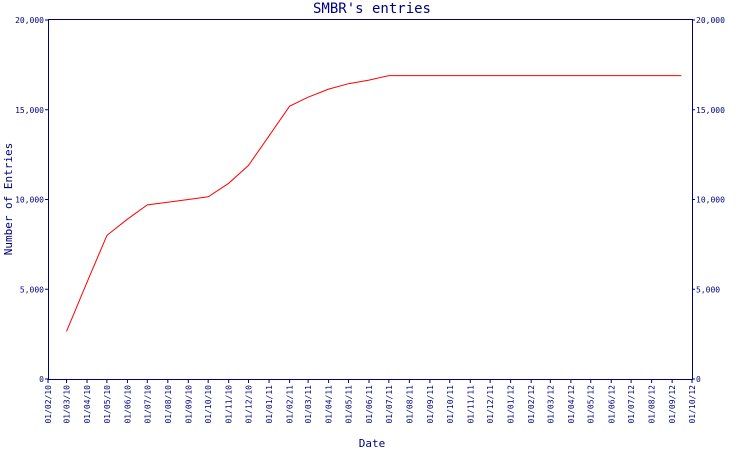 Image resolution: width=750 pixels, height=450 pixels. I want to click on y-axis-label: Number of Entries, so click(8, 199).